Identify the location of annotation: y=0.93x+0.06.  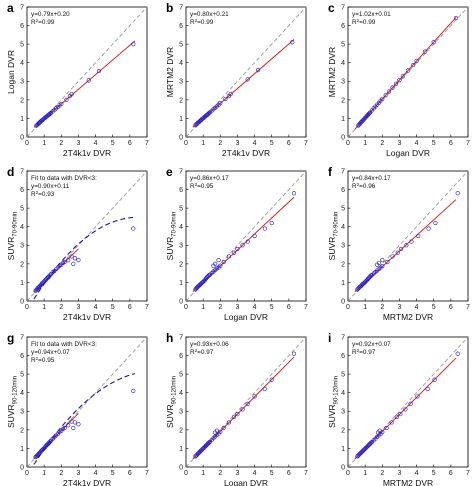
(209, 344).